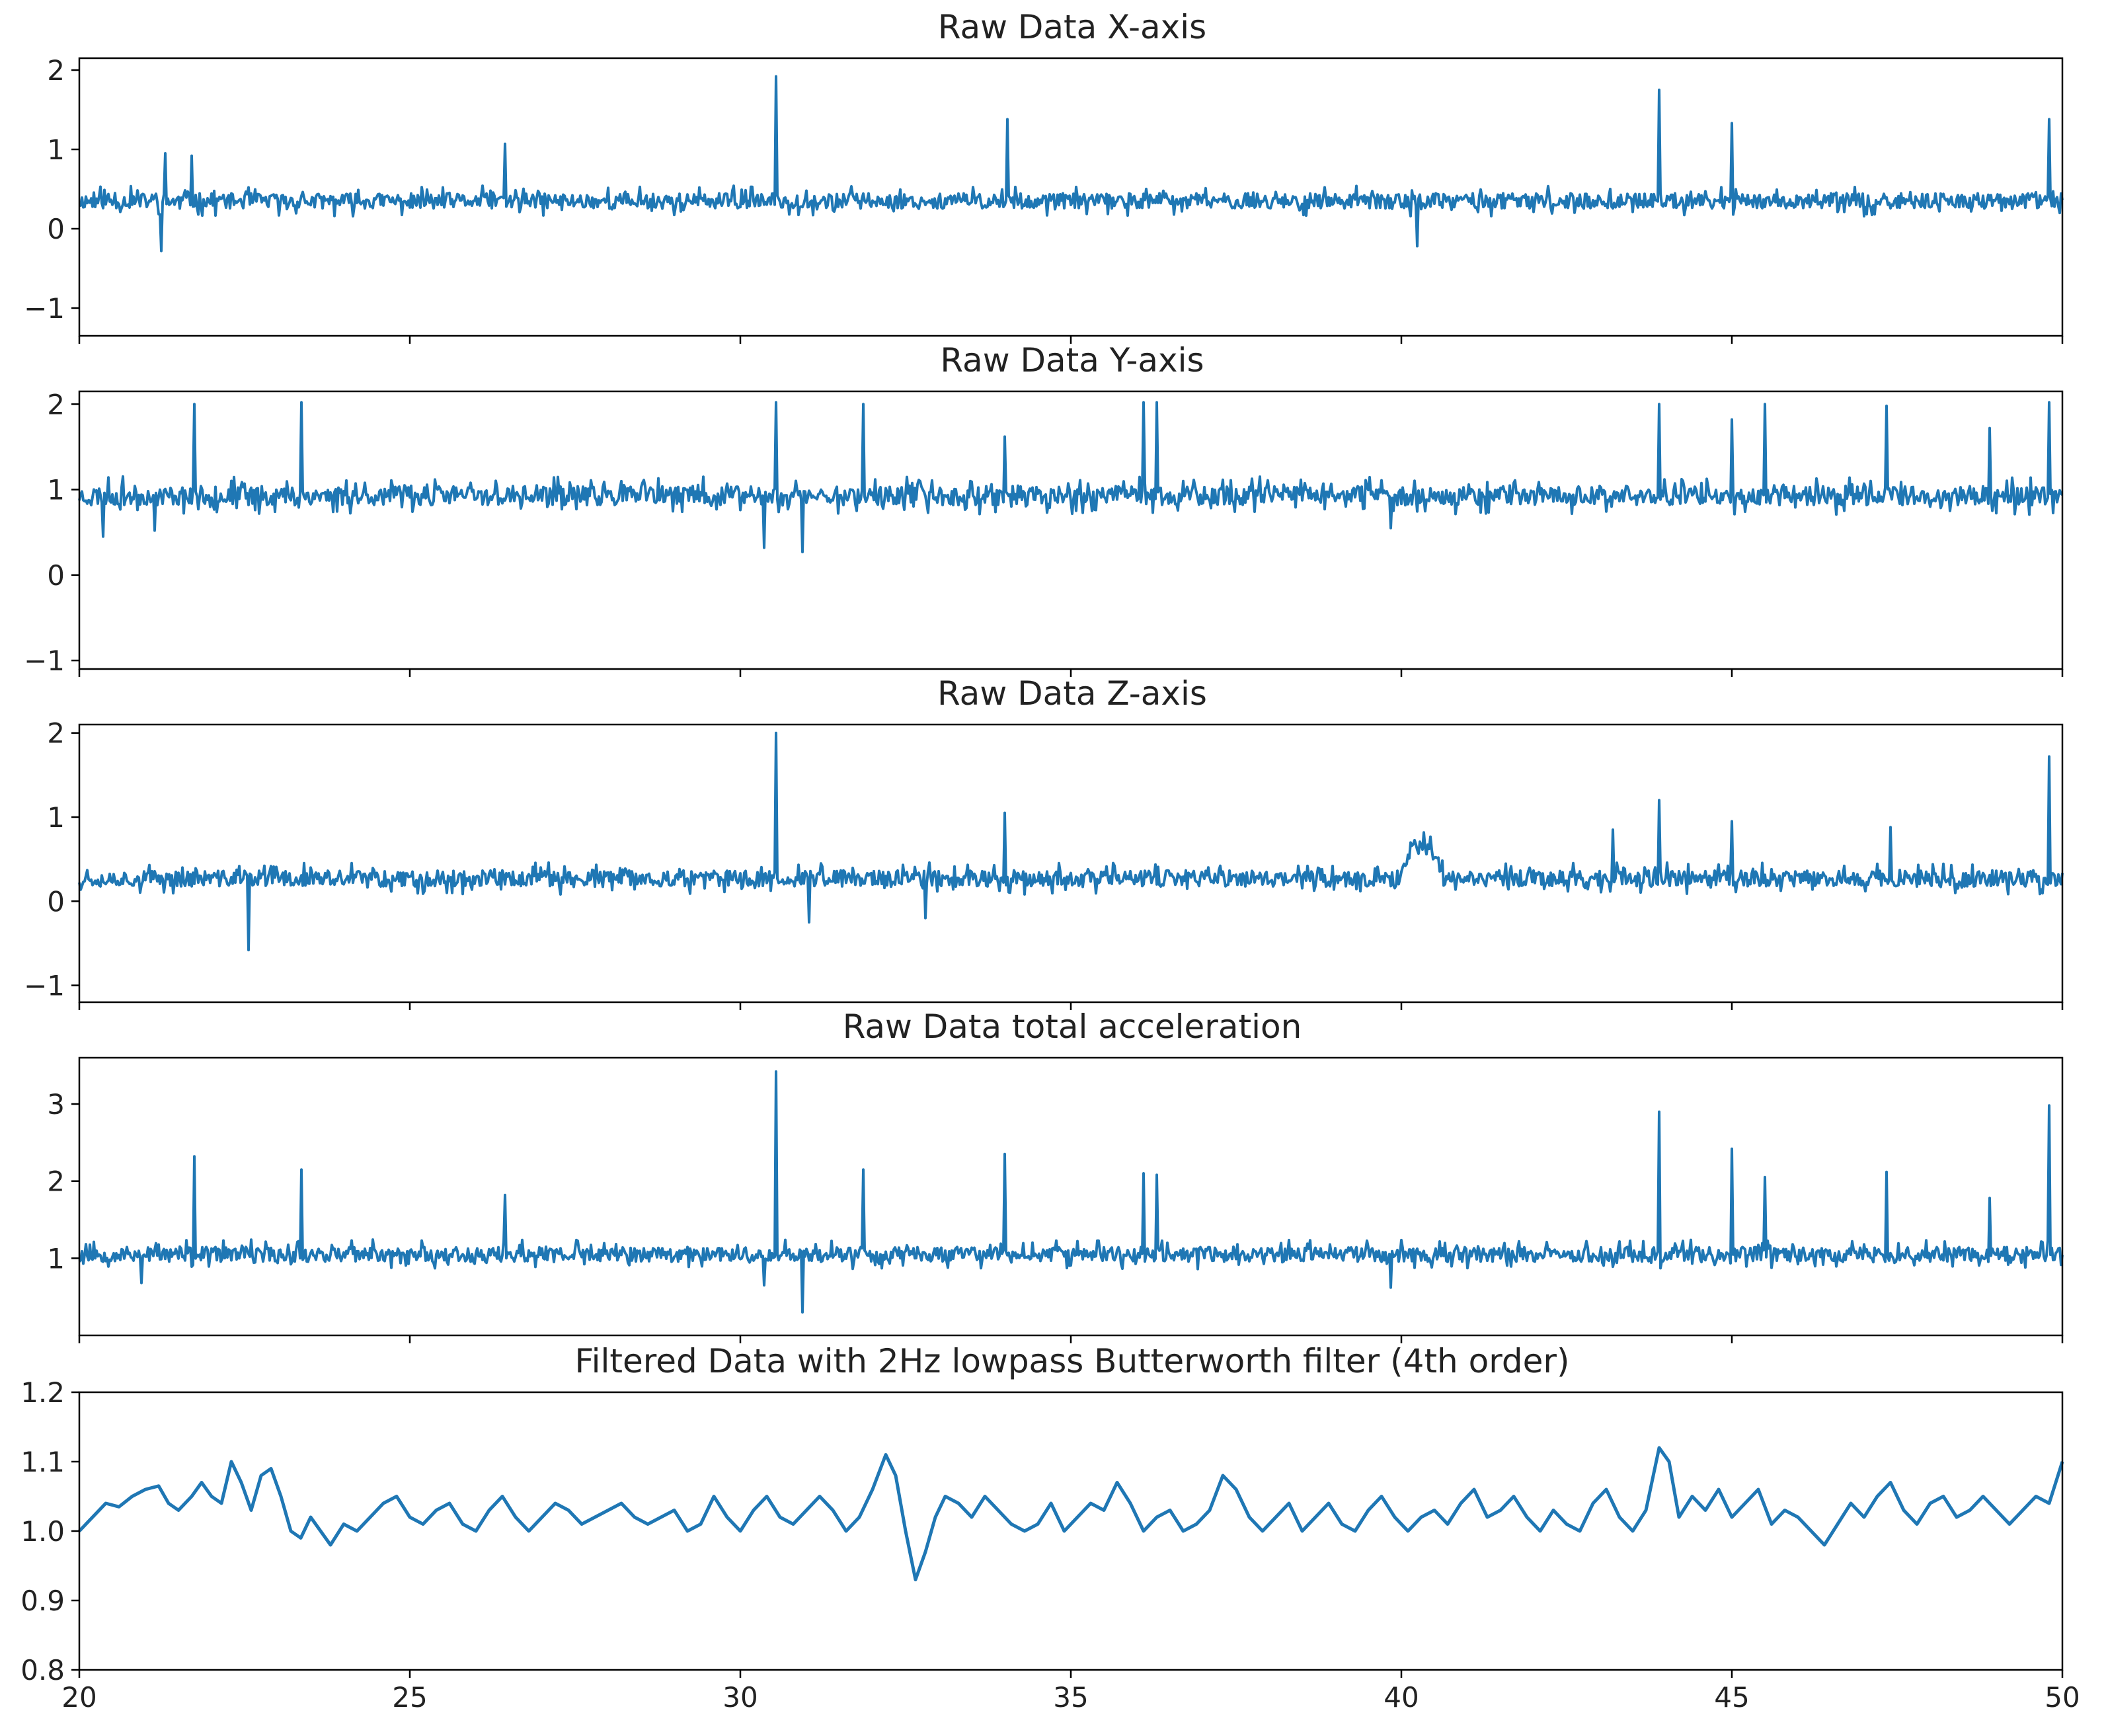 The height and width of the screenshot is (1736, 2106). Describe the element at coordinates (42, 1532) in the screenshot. I see `y-tick-label: 1.0` at that location.